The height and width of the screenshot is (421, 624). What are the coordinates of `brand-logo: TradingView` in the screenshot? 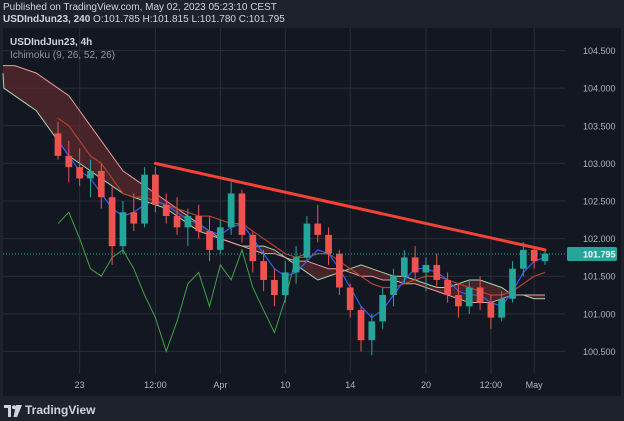 It's located at (49, 410).